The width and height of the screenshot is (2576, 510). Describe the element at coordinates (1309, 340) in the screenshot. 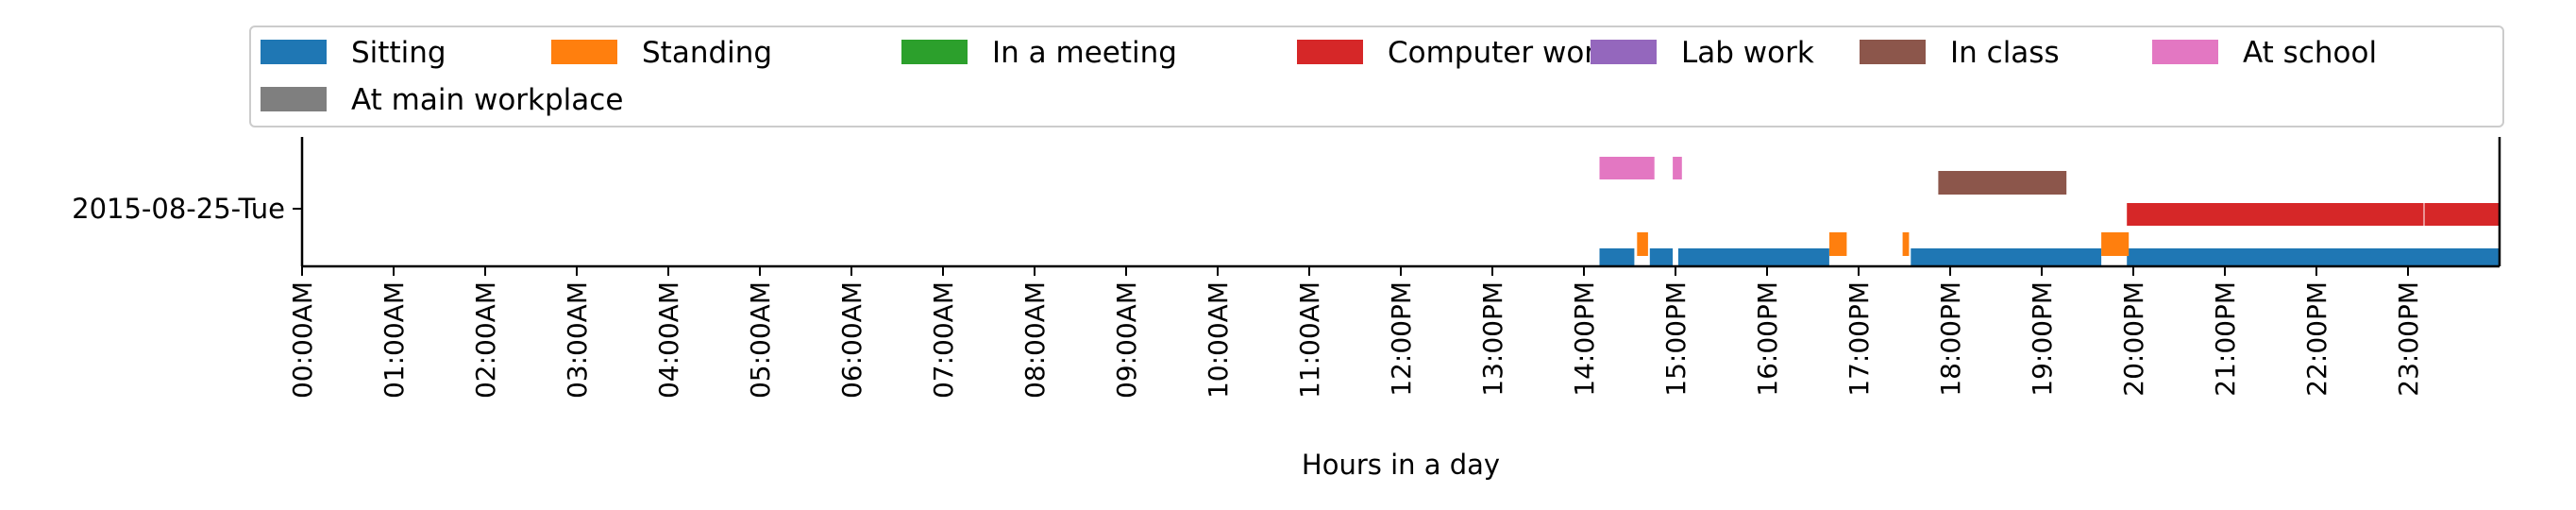

I see `x-tick-label: 11:00AM` at that location.